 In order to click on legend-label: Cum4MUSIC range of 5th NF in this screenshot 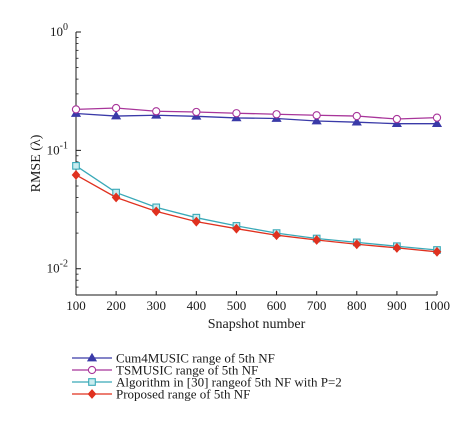, I will do `click(195, 358)`.